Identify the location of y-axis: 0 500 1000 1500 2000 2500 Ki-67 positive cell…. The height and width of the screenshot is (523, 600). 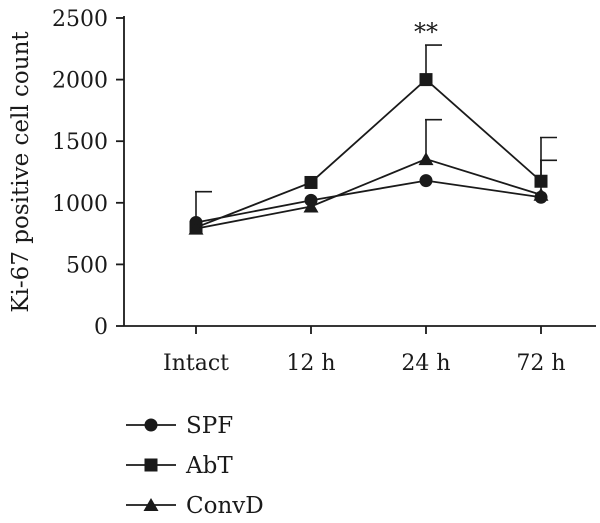
(66, 173).